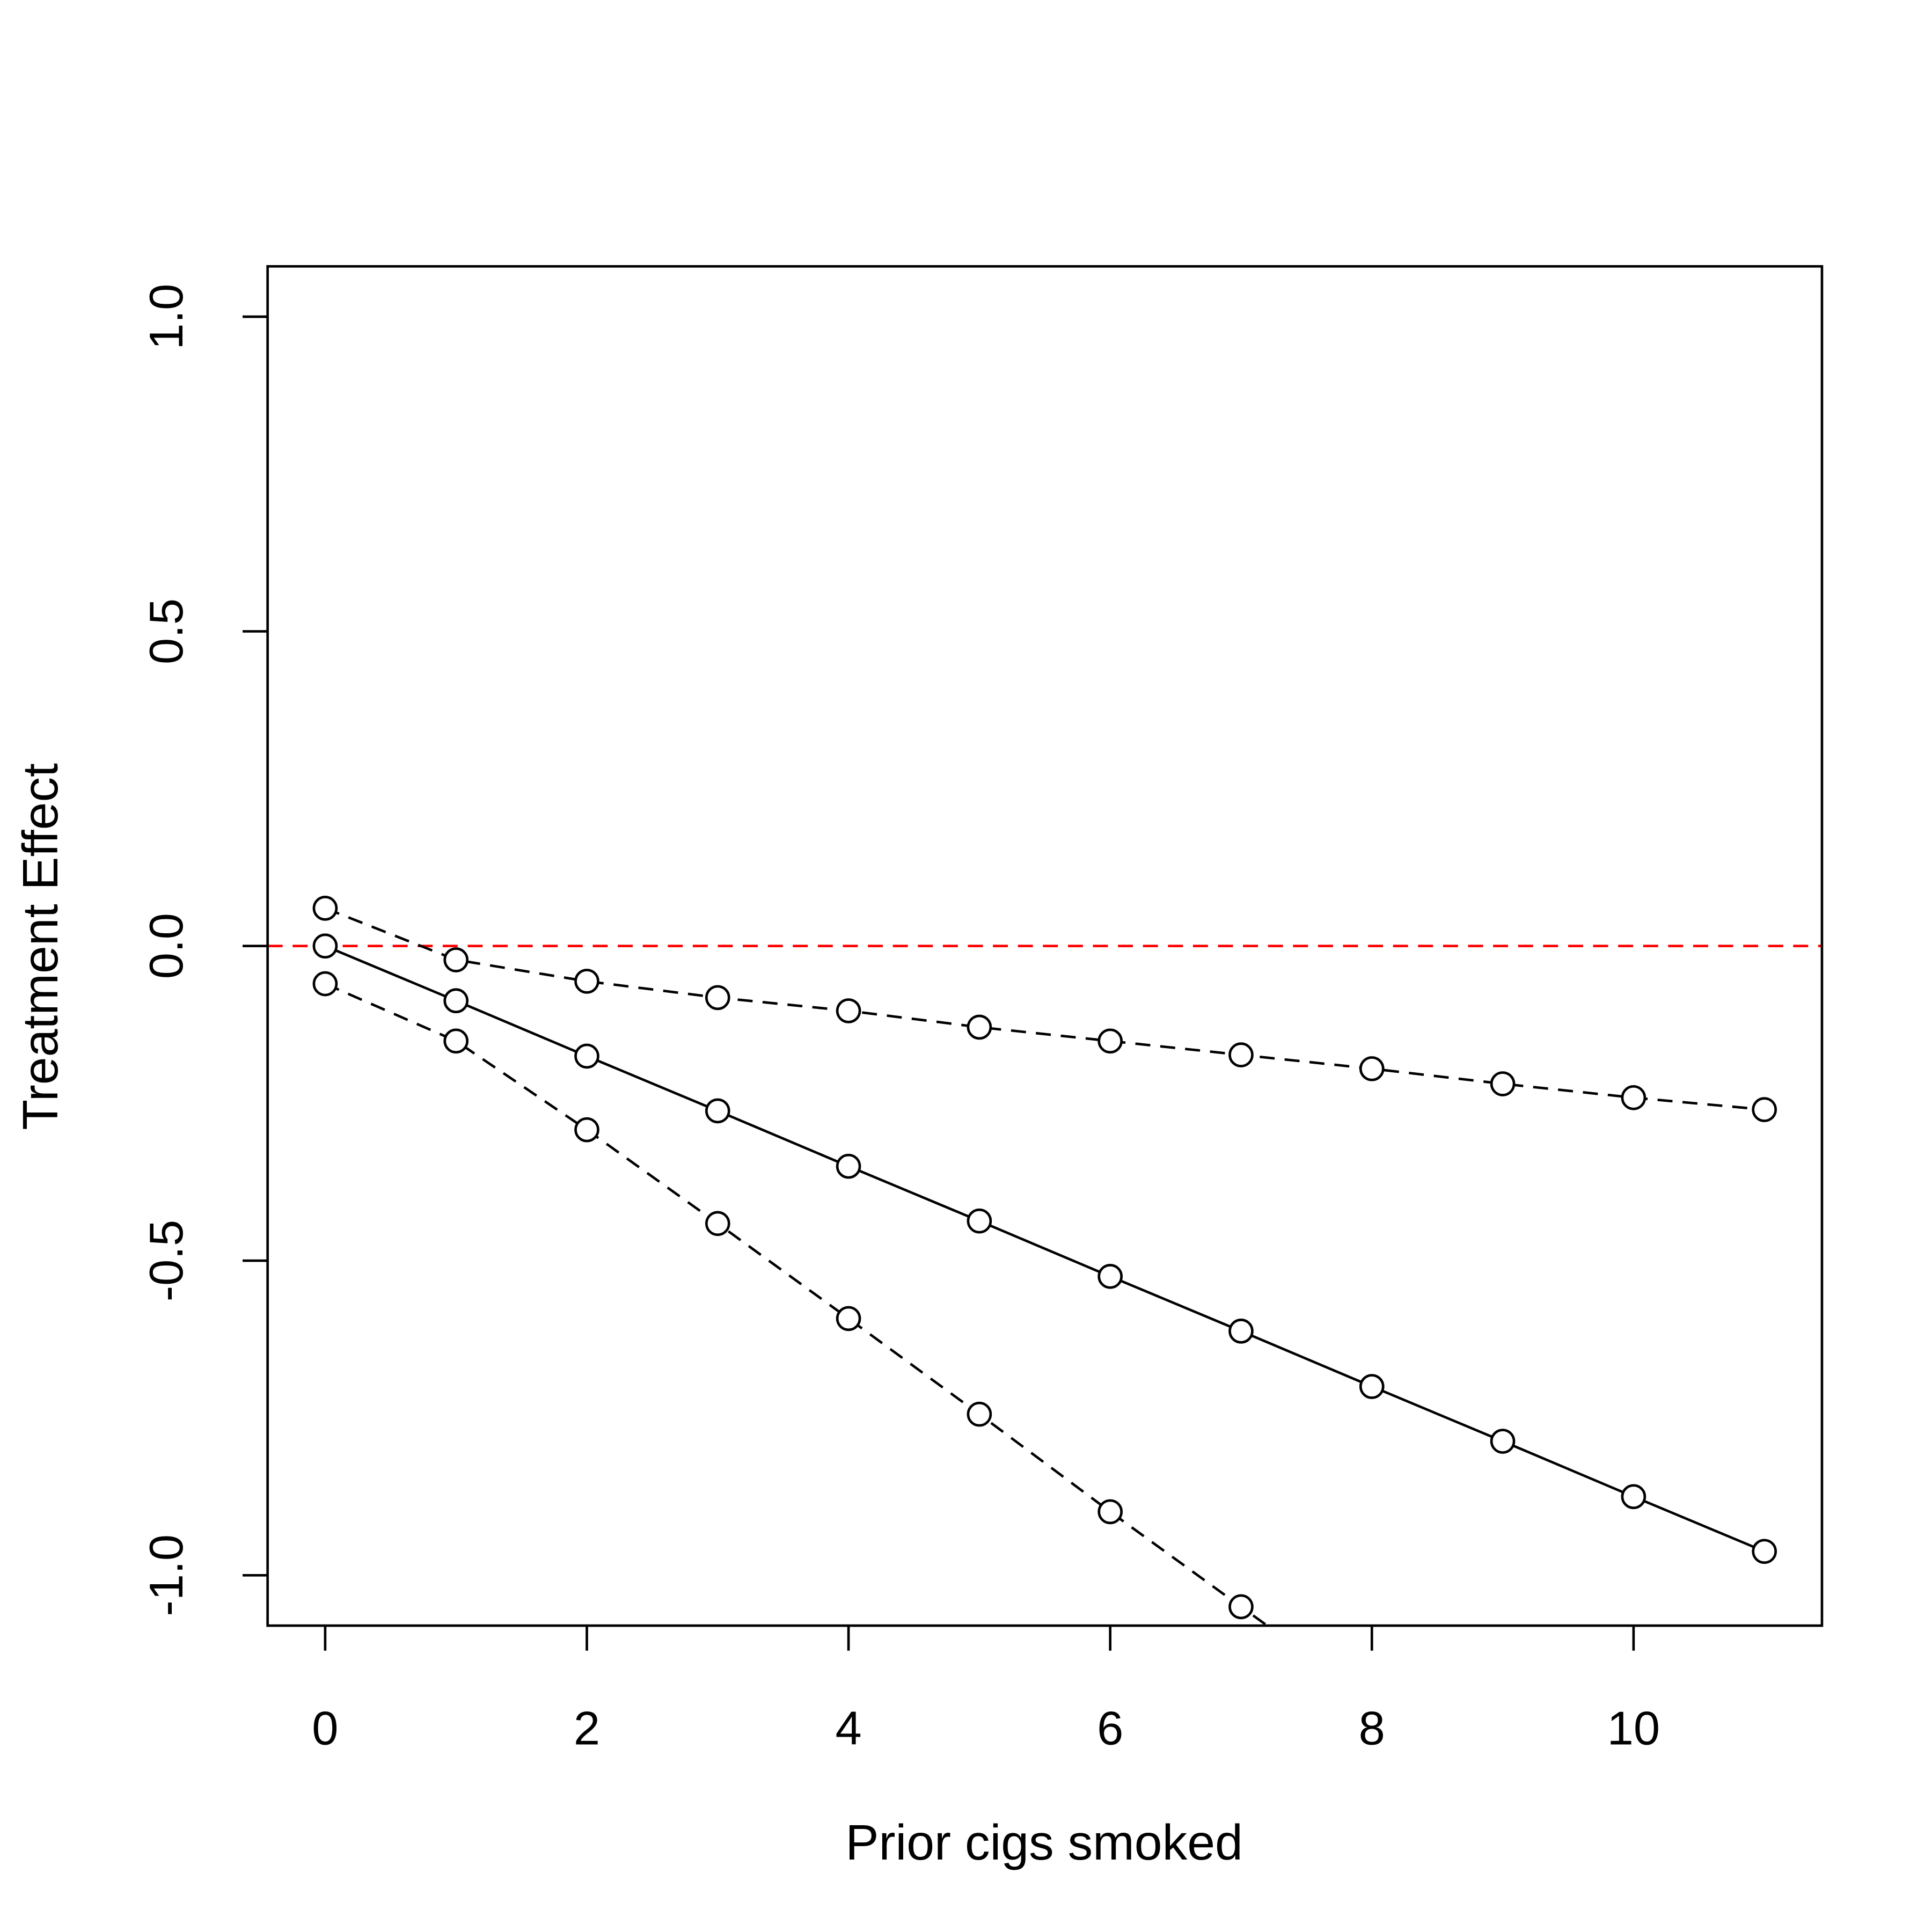 This screenshot has height=1932, width=1932. Describe the element at coordinates (1045, 1009) in the screenshot. I see `series-line` at that location.